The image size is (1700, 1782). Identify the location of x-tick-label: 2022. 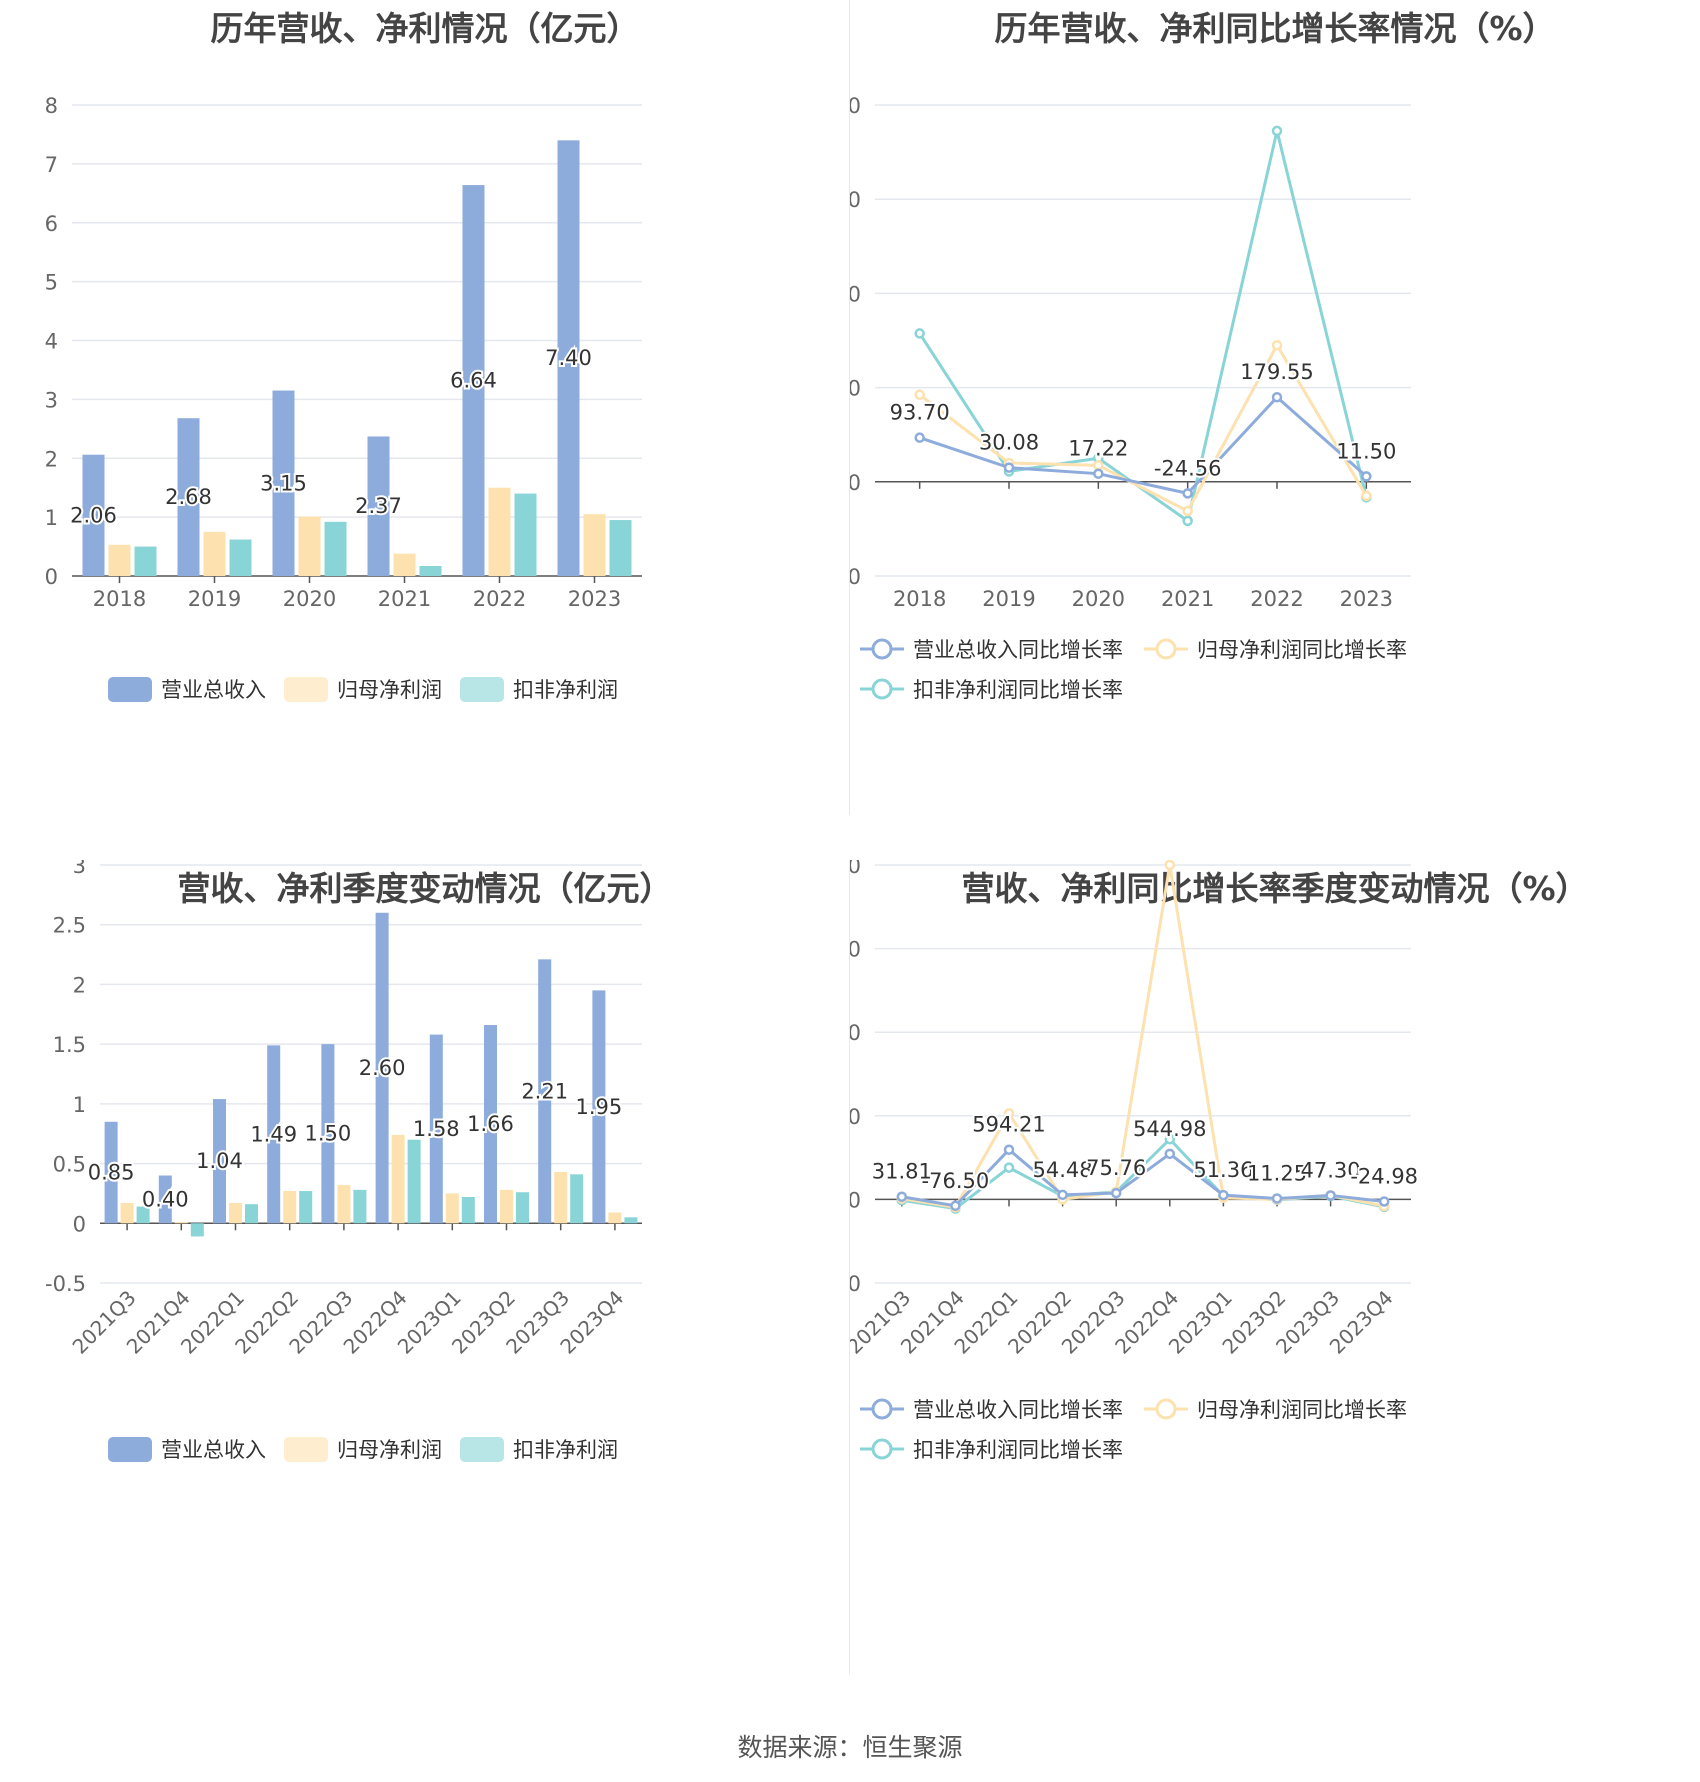
(499, 599).